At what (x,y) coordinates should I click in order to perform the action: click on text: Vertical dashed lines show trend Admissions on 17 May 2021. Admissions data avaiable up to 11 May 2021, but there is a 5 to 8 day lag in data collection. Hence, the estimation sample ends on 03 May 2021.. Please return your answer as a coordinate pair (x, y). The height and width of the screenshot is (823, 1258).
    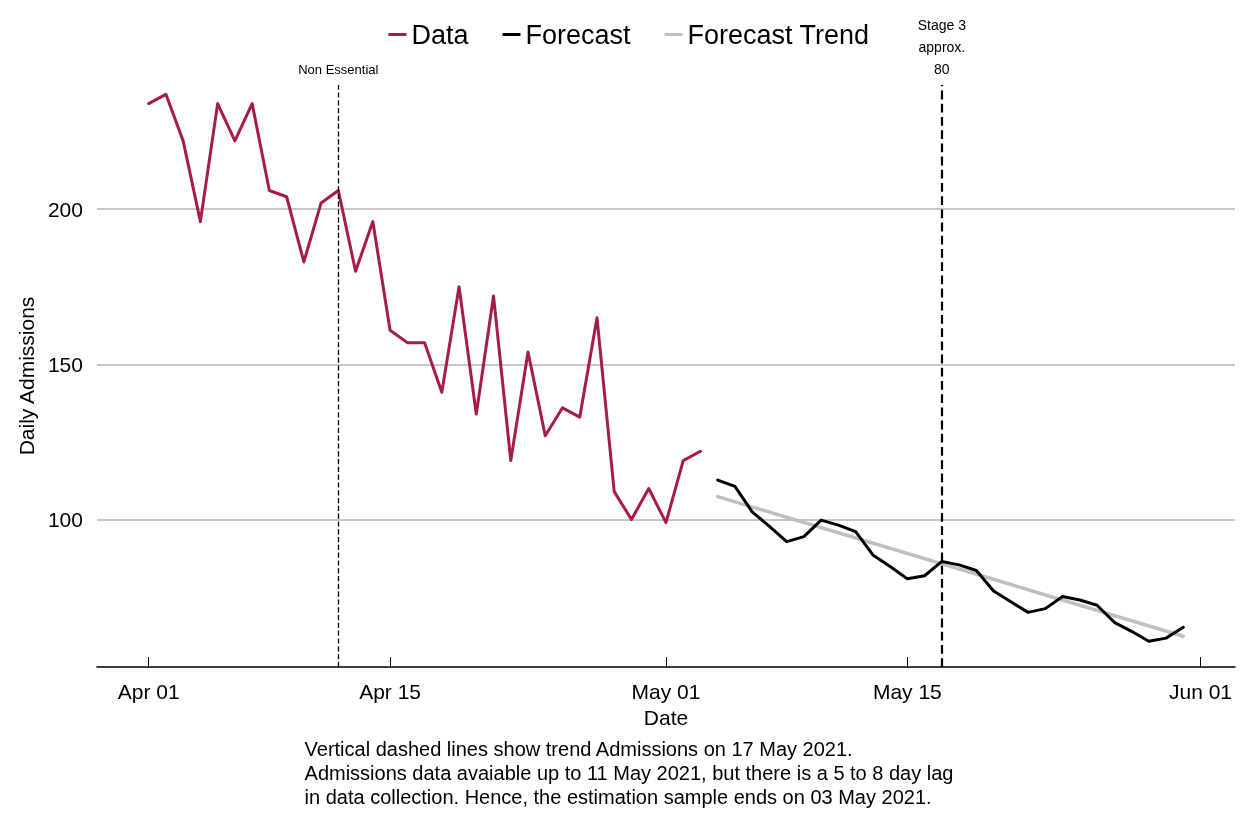
    Looking at the image, I should click on (629, 773).